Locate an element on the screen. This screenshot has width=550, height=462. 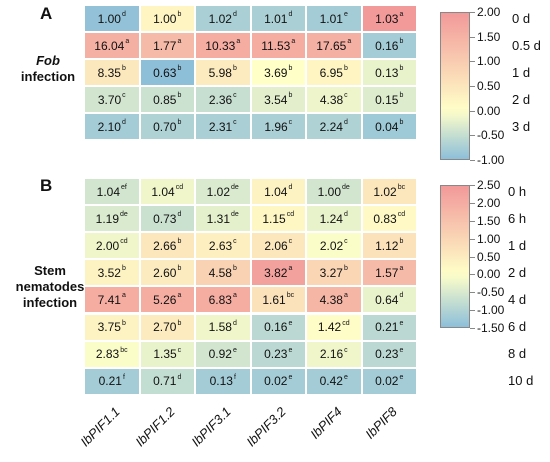
heatmap-cell: 2.06 c is located at coordinates (278, 246).